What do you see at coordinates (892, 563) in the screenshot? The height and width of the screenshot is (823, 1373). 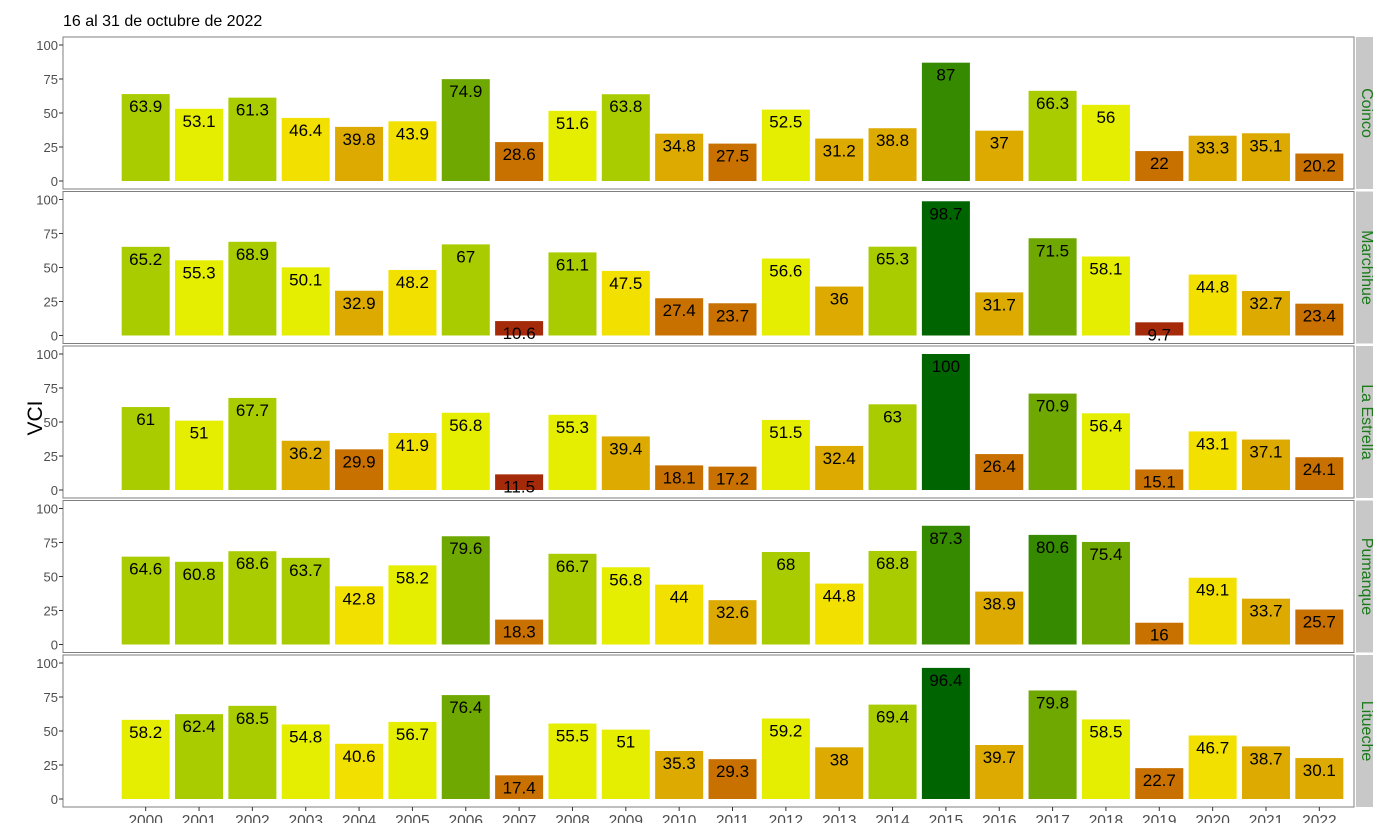 I see `data-label: 68.8` at bounding box center [892, 563].